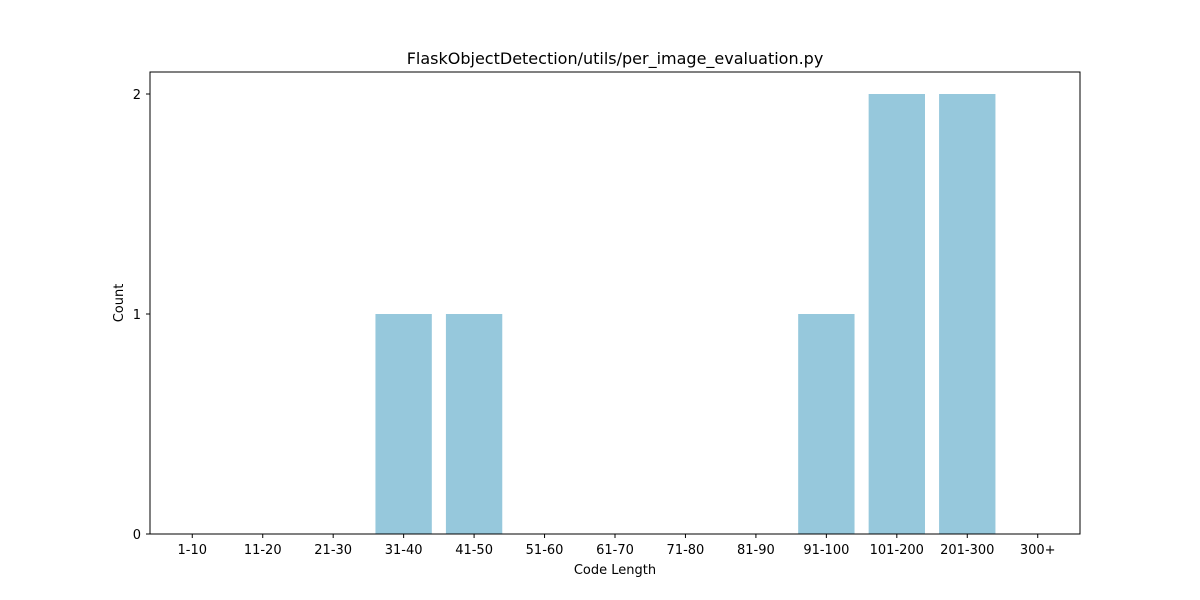  What do you see at coordinates (119, 303) in the screenshot?
I see `y-axis-label: Count` at bounding box center [119, 303].